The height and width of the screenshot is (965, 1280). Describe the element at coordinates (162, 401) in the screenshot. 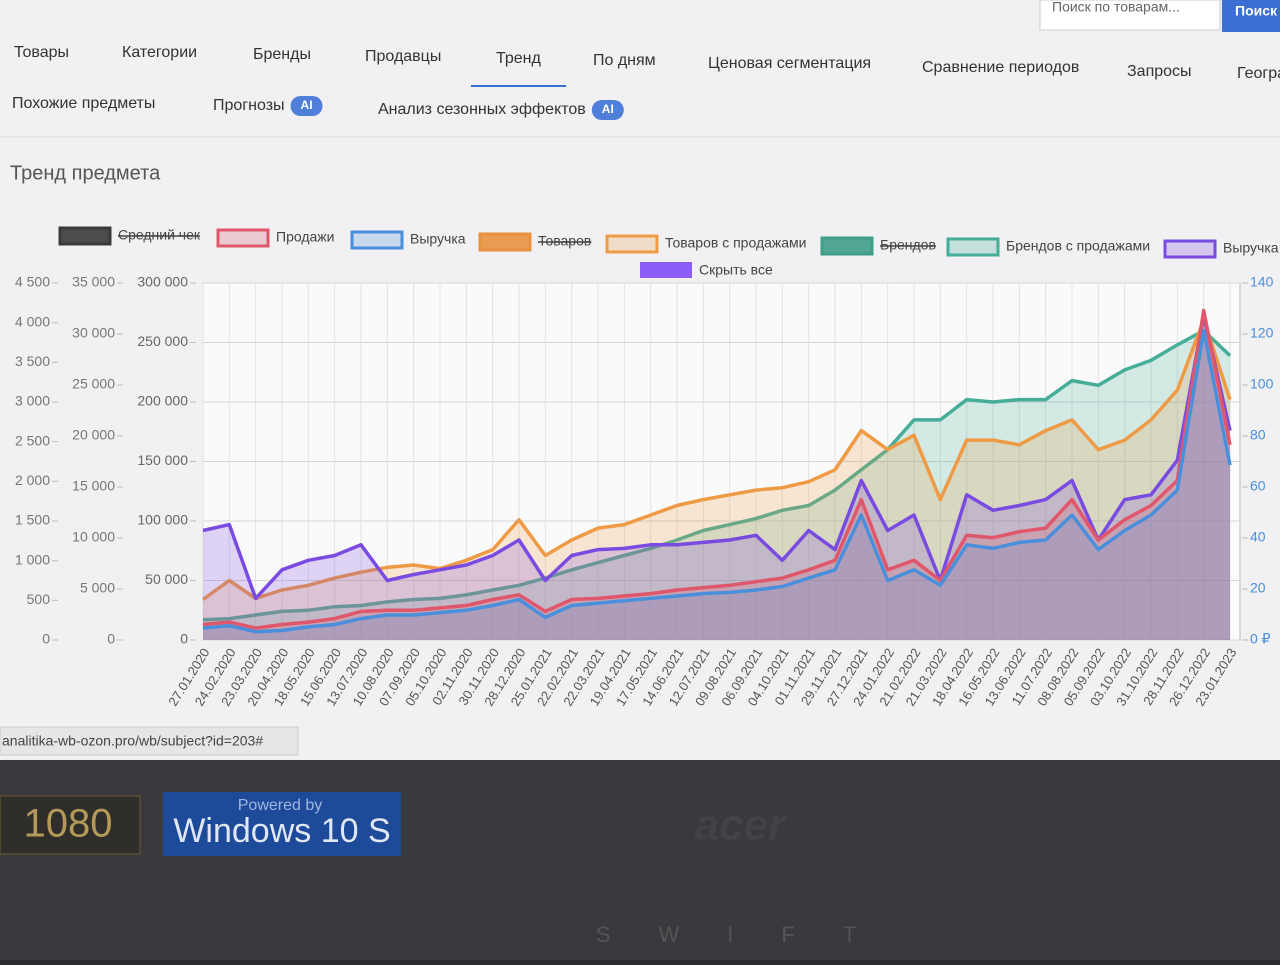

I see `y-tick-label: 200 000` at that location.